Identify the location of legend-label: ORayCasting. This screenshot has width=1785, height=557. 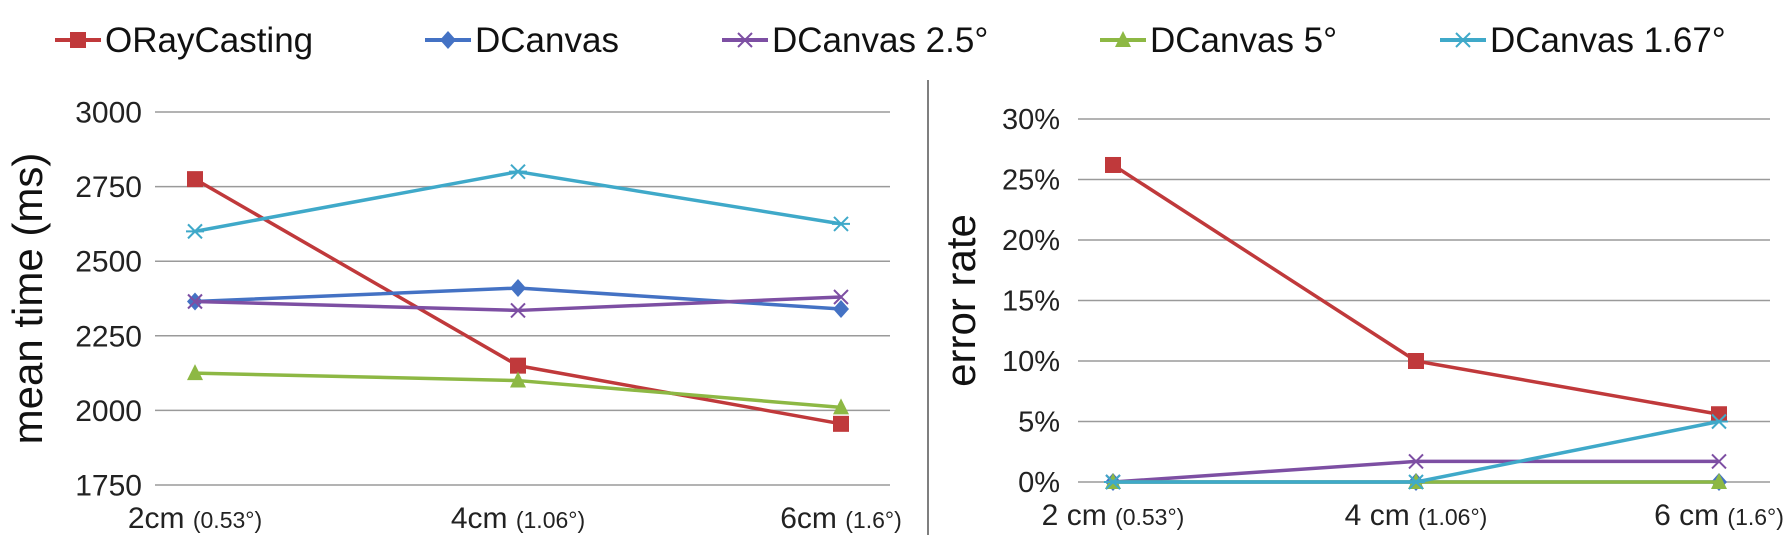
(209, 40).